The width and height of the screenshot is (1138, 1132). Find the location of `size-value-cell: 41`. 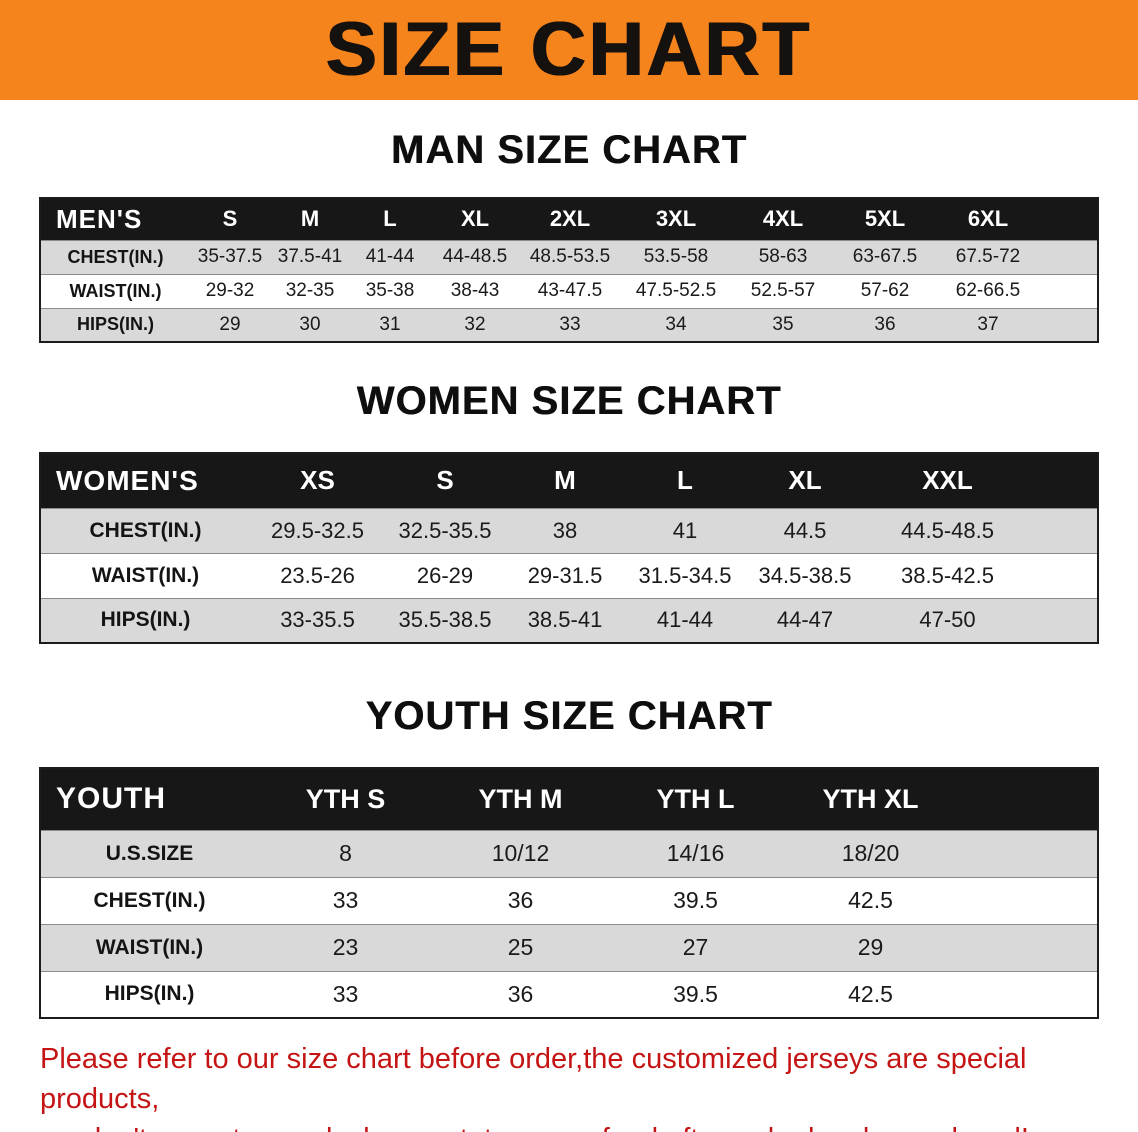

size-value-cell: 41 is located at coordinates (685, 530).